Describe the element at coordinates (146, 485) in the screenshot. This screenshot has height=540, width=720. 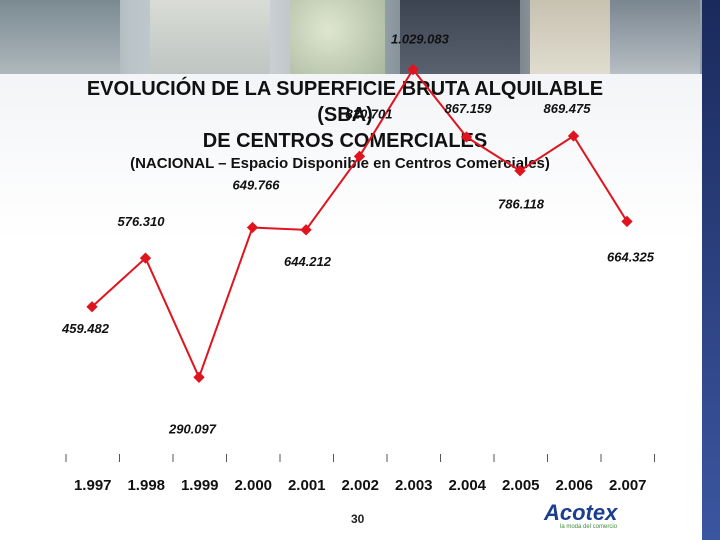
I see `x-tick-label: 1.998` at that location.